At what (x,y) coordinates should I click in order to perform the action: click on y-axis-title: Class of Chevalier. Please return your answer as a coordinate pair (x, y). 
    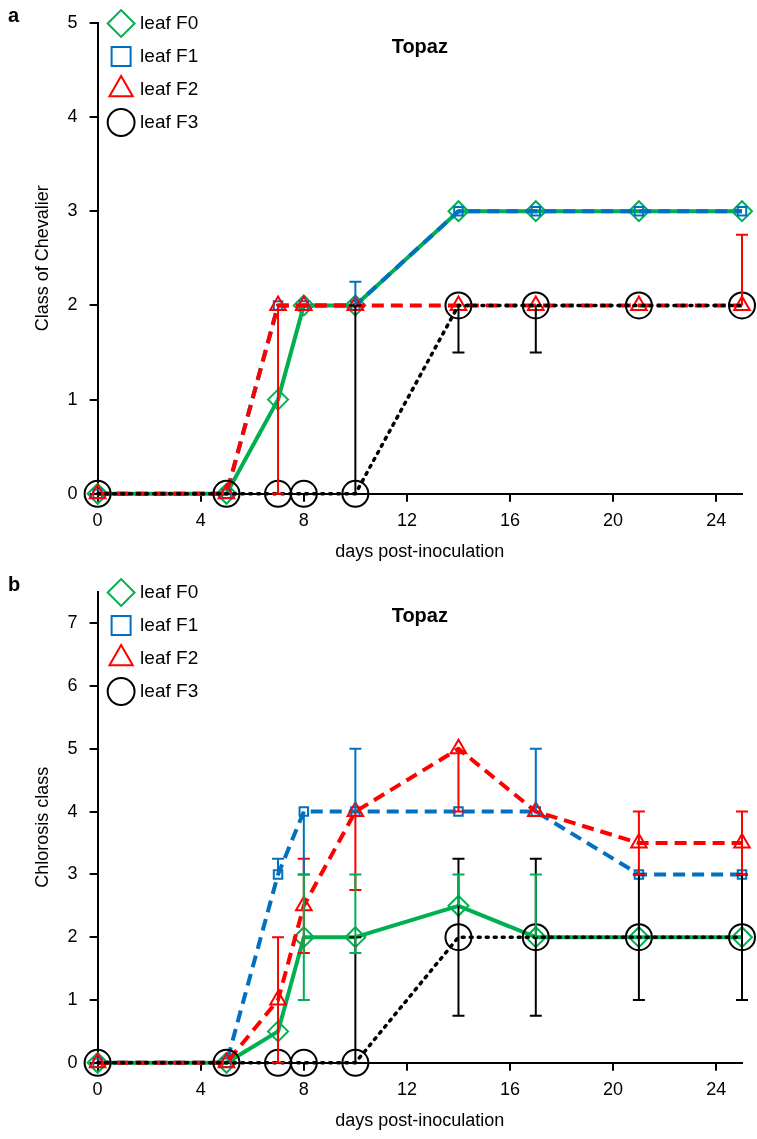
    Looking at the image, I should click on (41, 258).